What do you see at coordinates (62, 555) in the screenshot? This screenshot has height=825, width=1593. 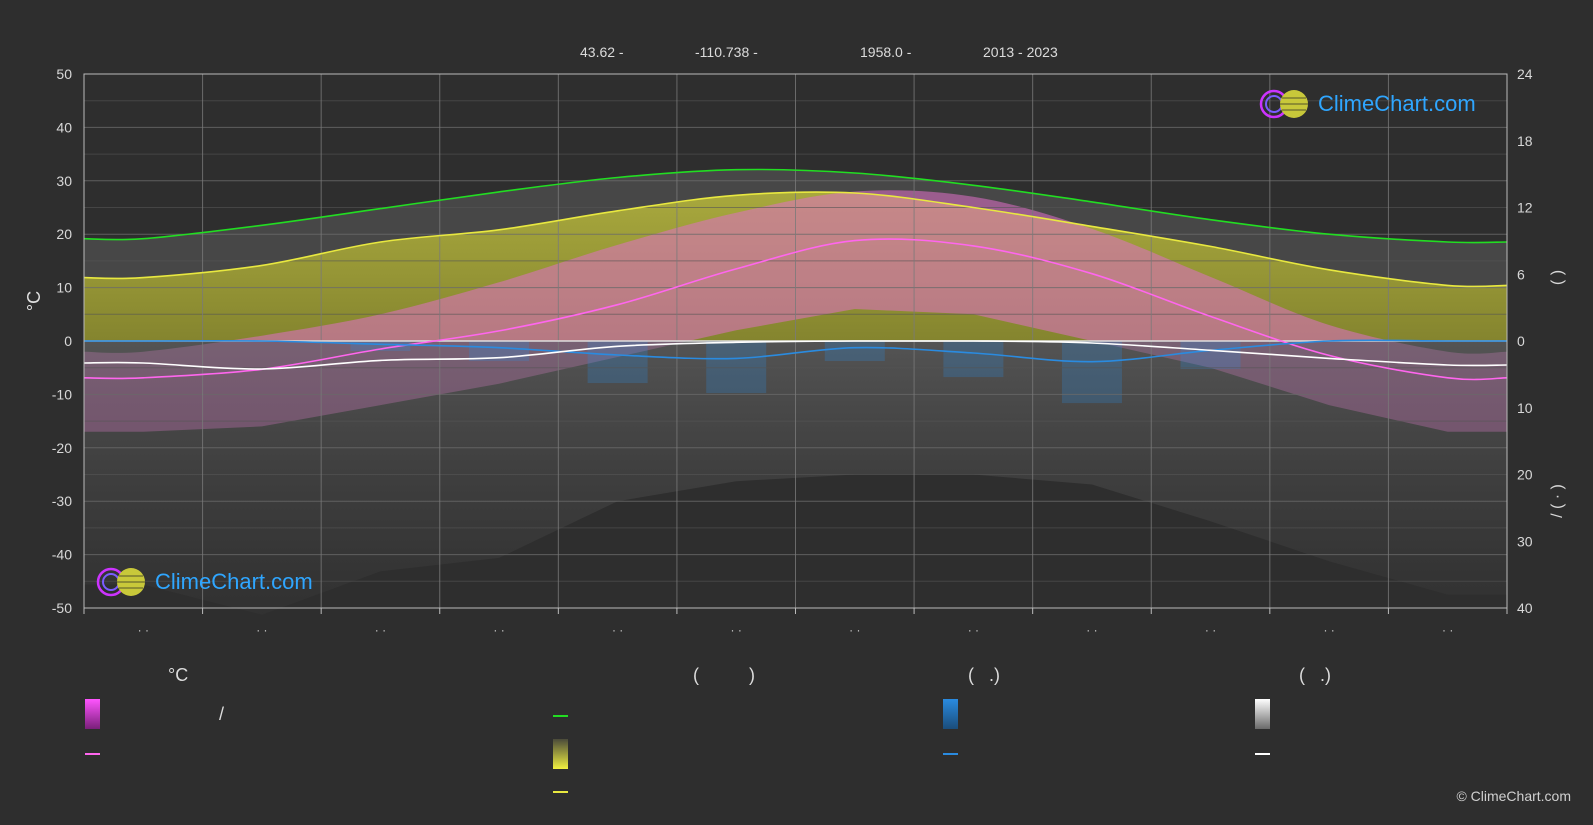 I see `y-tick-label: -40` at bounding box center [62, 555].